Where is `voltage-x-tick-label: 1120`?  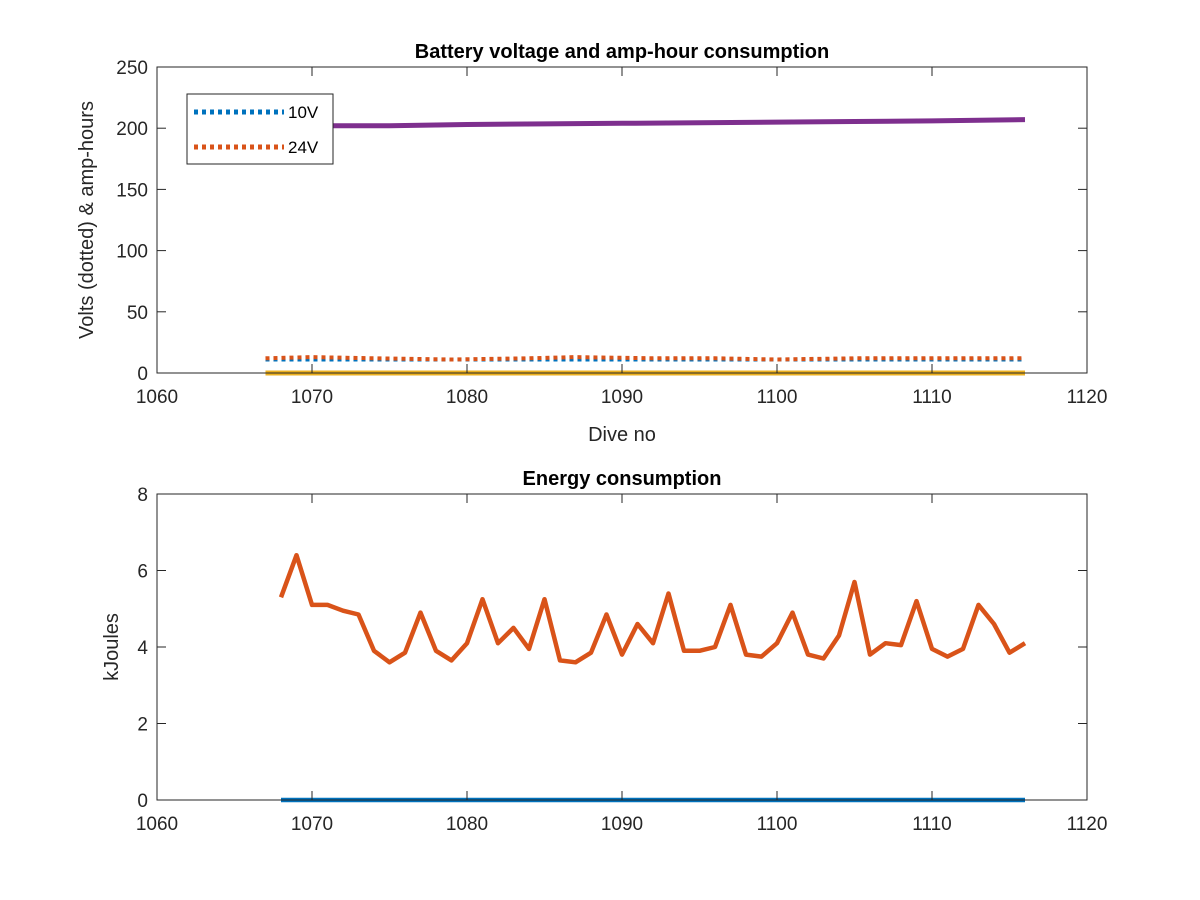 voltage-x-tick-label: 1120 is located at coordinates (1087, 397).